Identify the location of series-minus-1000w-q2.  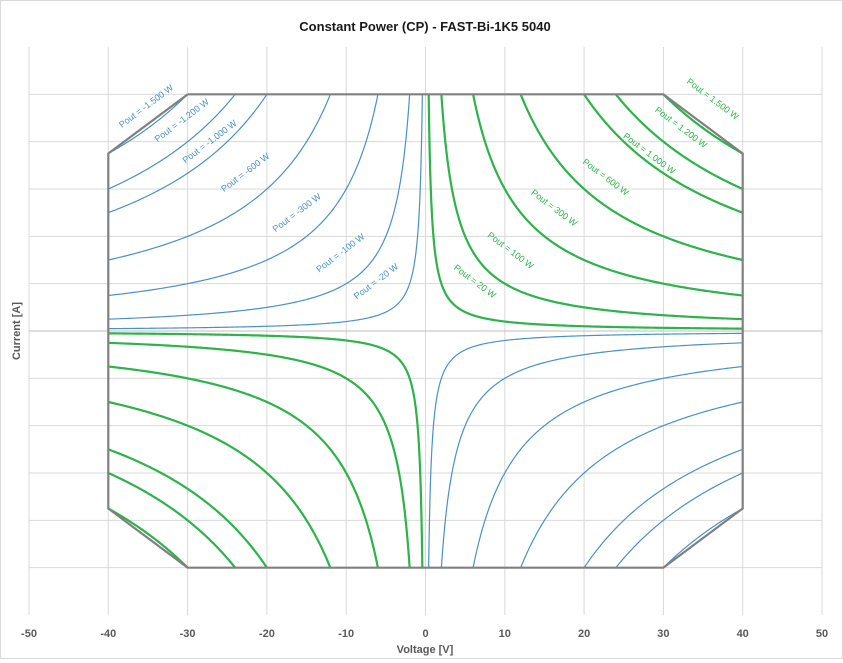
(188, 153).